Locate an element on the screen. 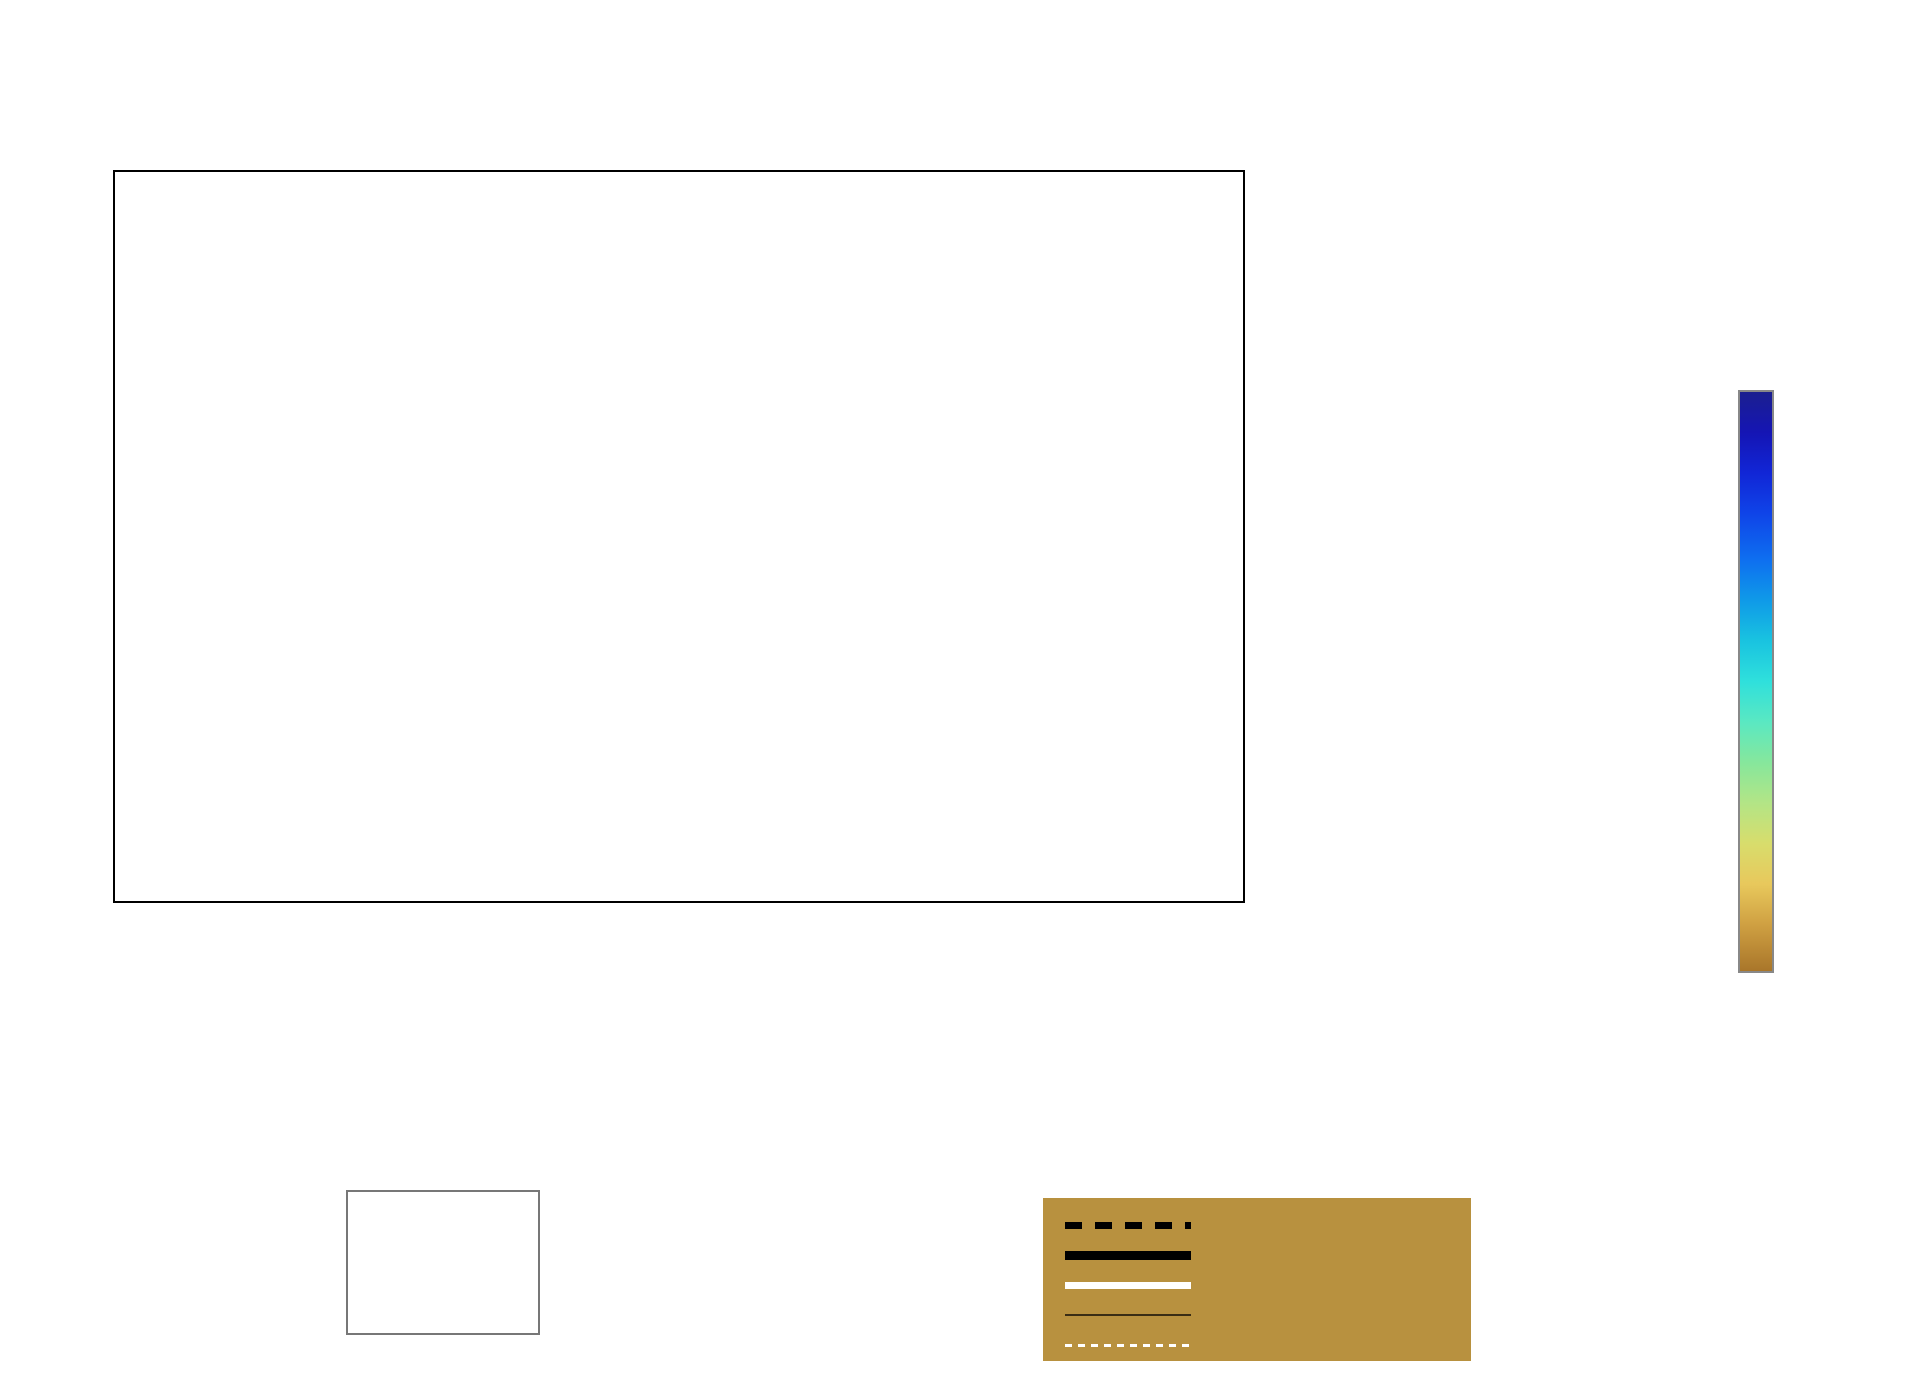 Image resolution: width=1926 pixels, height=1394 pixels. theta-line-icon is located at coordinates (1130, 1345).